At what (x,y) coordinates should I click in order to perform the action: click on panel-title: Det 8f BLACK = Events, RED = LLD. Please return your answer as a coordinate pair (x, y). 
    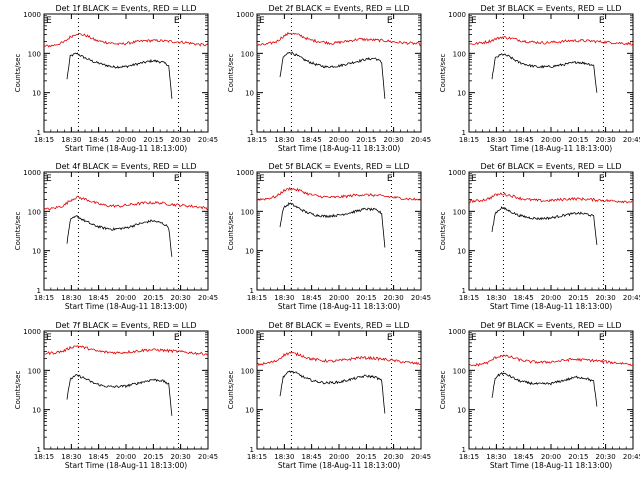
    Looking at the image, I should click on (338, 325).